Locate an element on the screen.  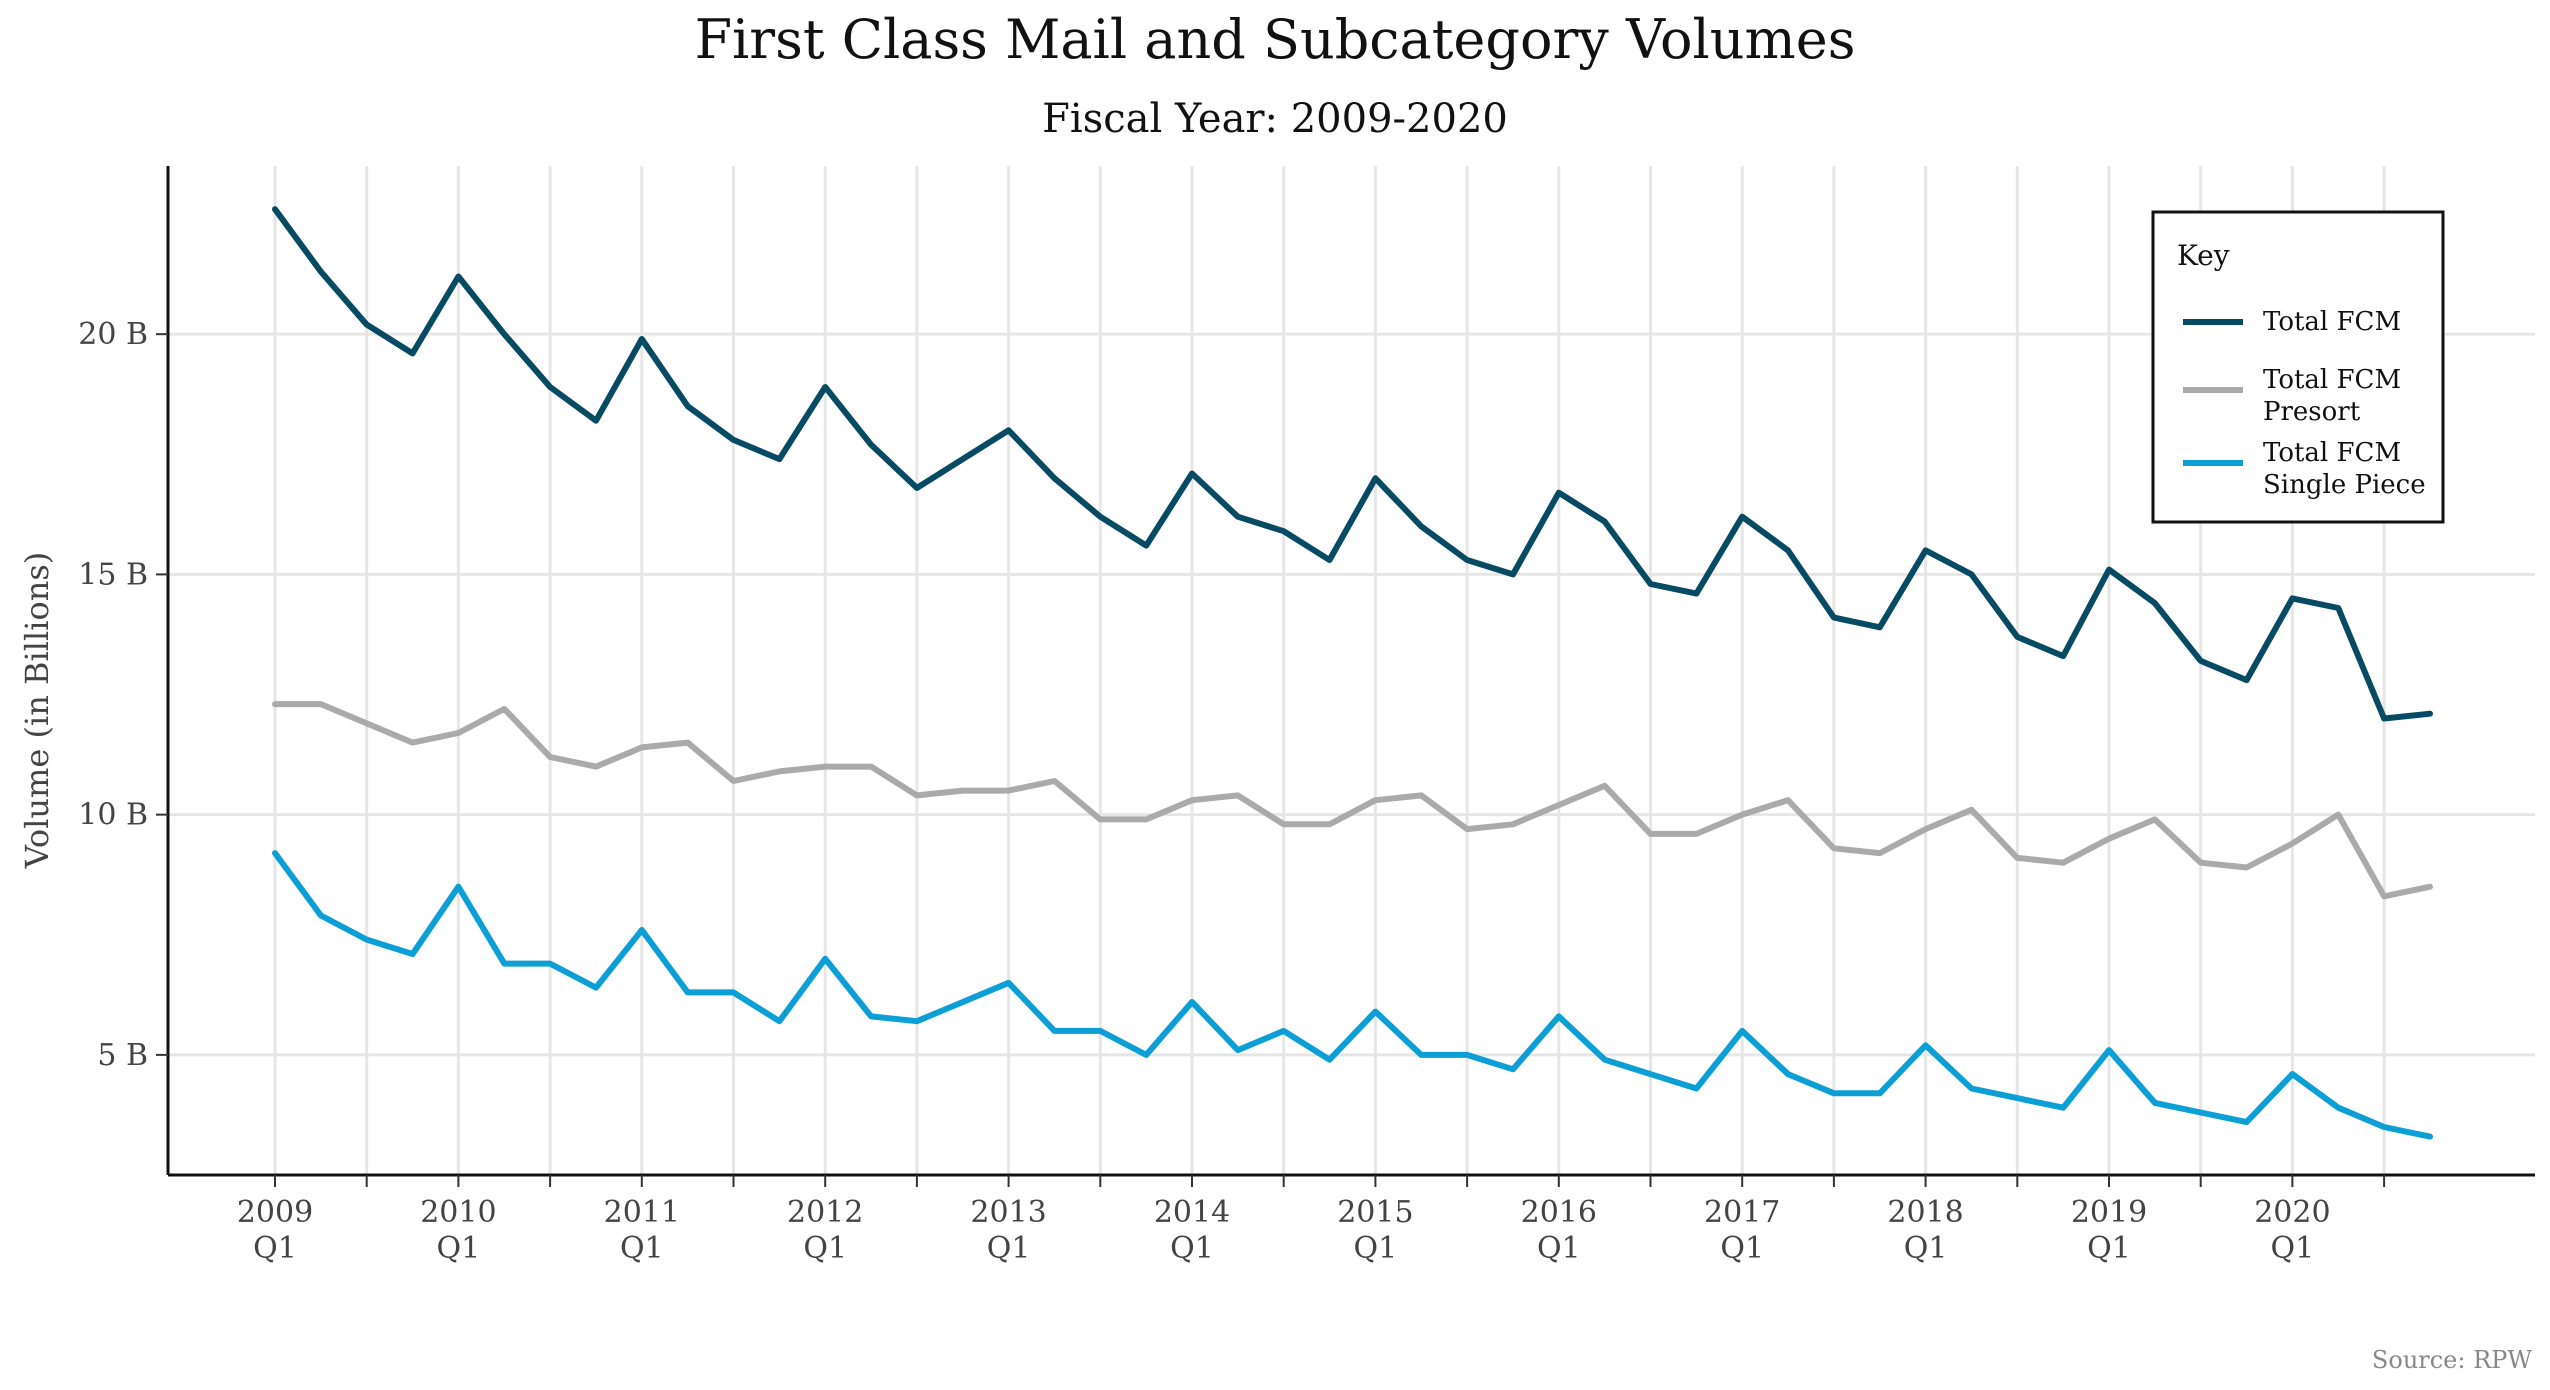
x-tick-label-year: 2014 is located at coordinates (1192, 1212).